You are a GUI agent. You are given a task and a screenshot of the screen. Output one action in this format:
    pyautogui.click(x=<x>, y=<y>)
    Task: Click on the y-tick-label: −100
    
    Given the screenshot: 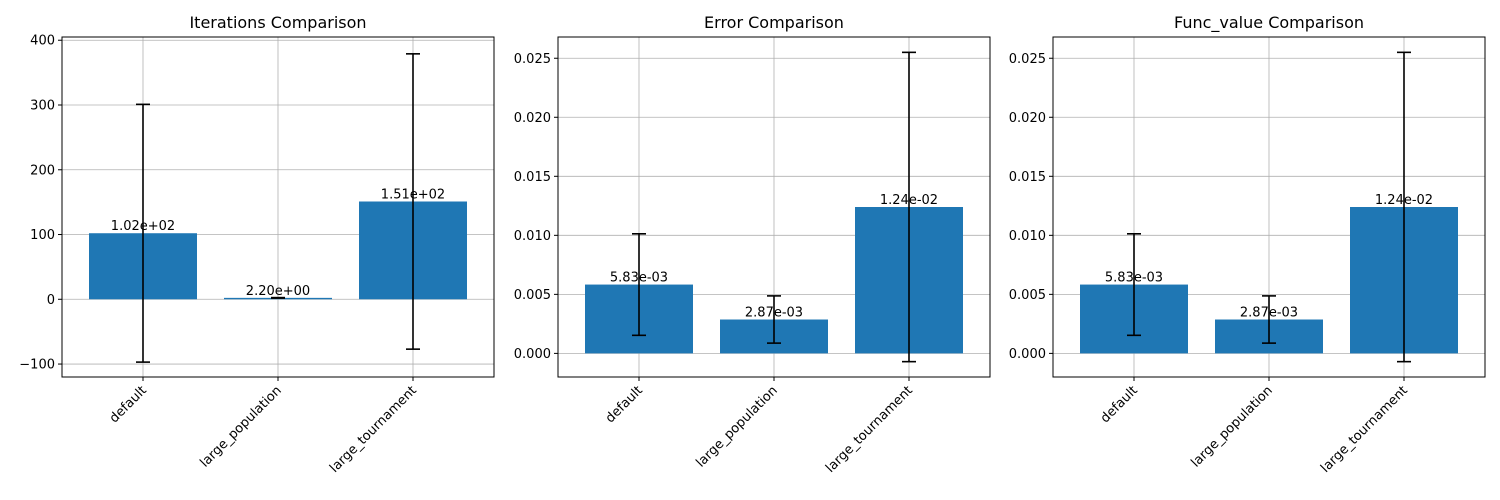 What is the action you would take?
    pyautogui.click(x=37, y=365)
    